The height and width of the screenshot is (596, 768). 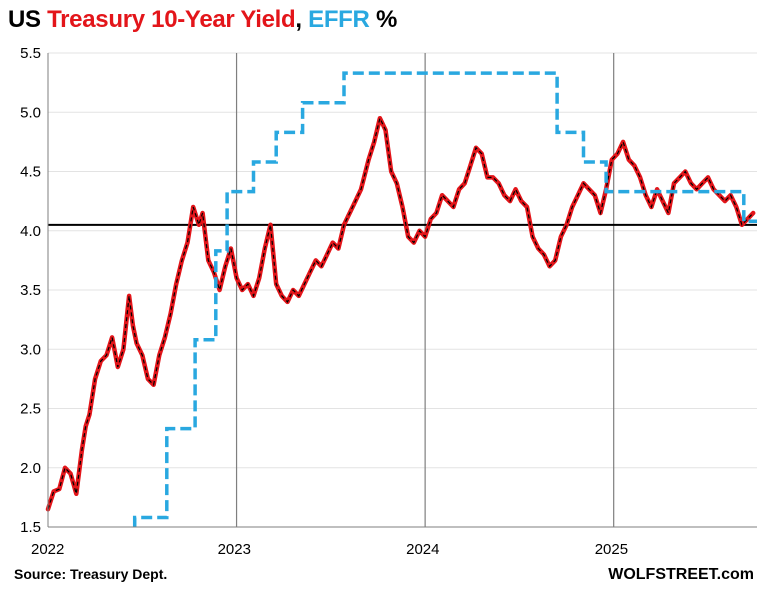 I want to click on x-tick-label: 2023, so click(x=234, y=549).